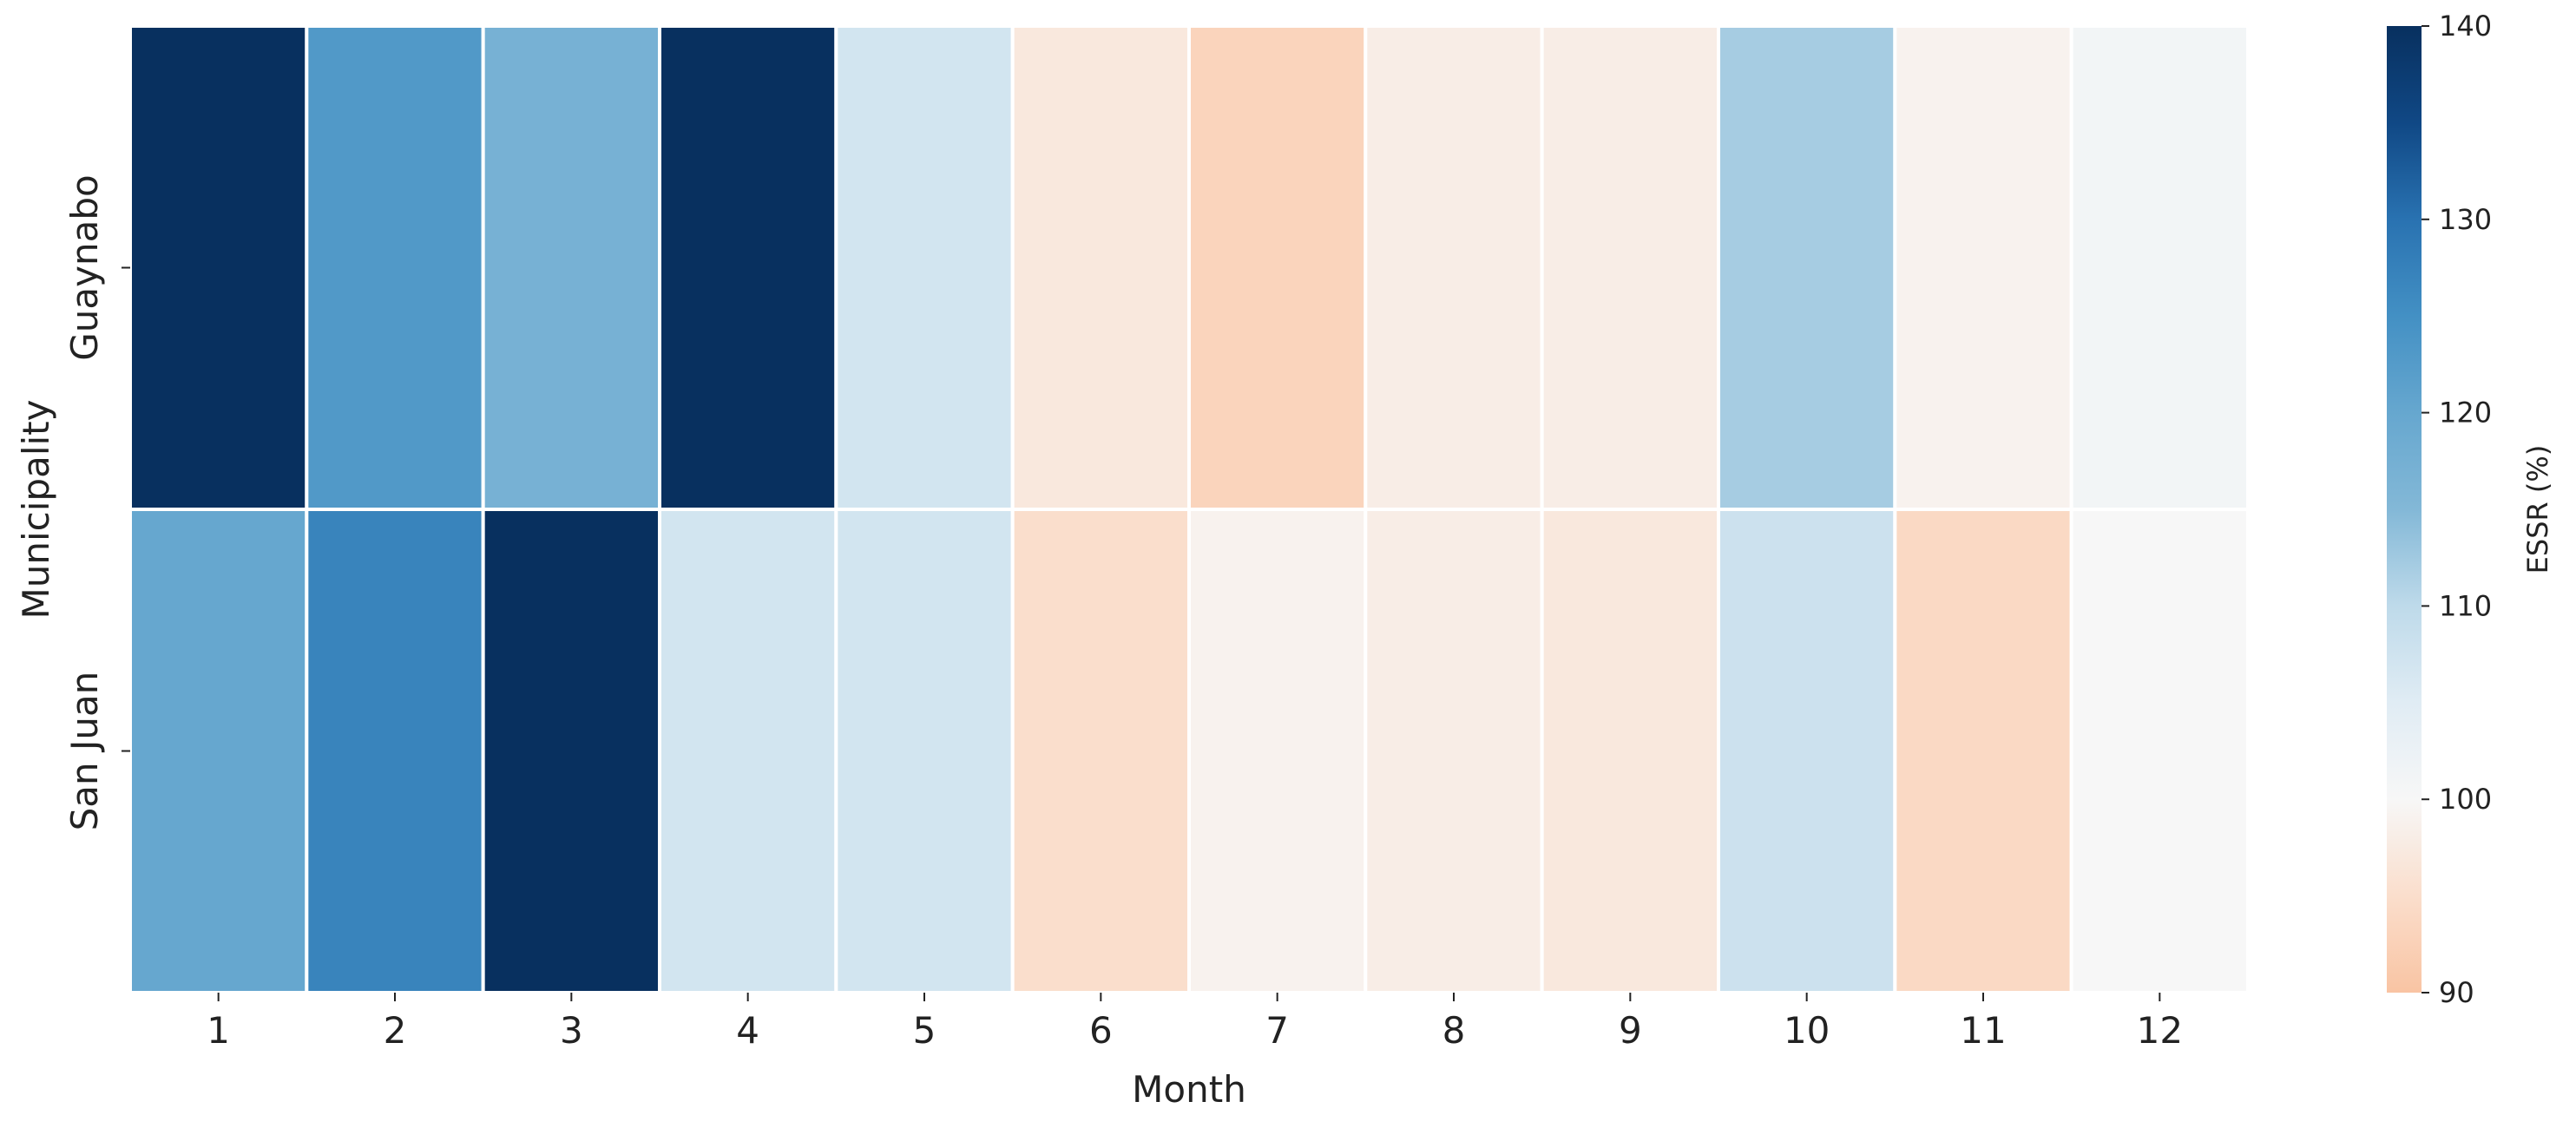 This screenshot has height=1128, width=2576. What do you see at coordinates (2465, 413) in the screenshot?
I see `colorbar-tick-label: 120` at bounding box center [2465, 413].